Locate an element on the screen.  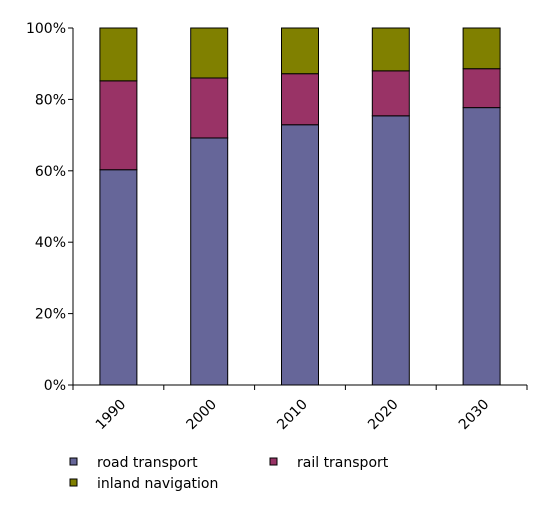
bar-segment-2010-rail-transport is located at coordinates (300, 99).